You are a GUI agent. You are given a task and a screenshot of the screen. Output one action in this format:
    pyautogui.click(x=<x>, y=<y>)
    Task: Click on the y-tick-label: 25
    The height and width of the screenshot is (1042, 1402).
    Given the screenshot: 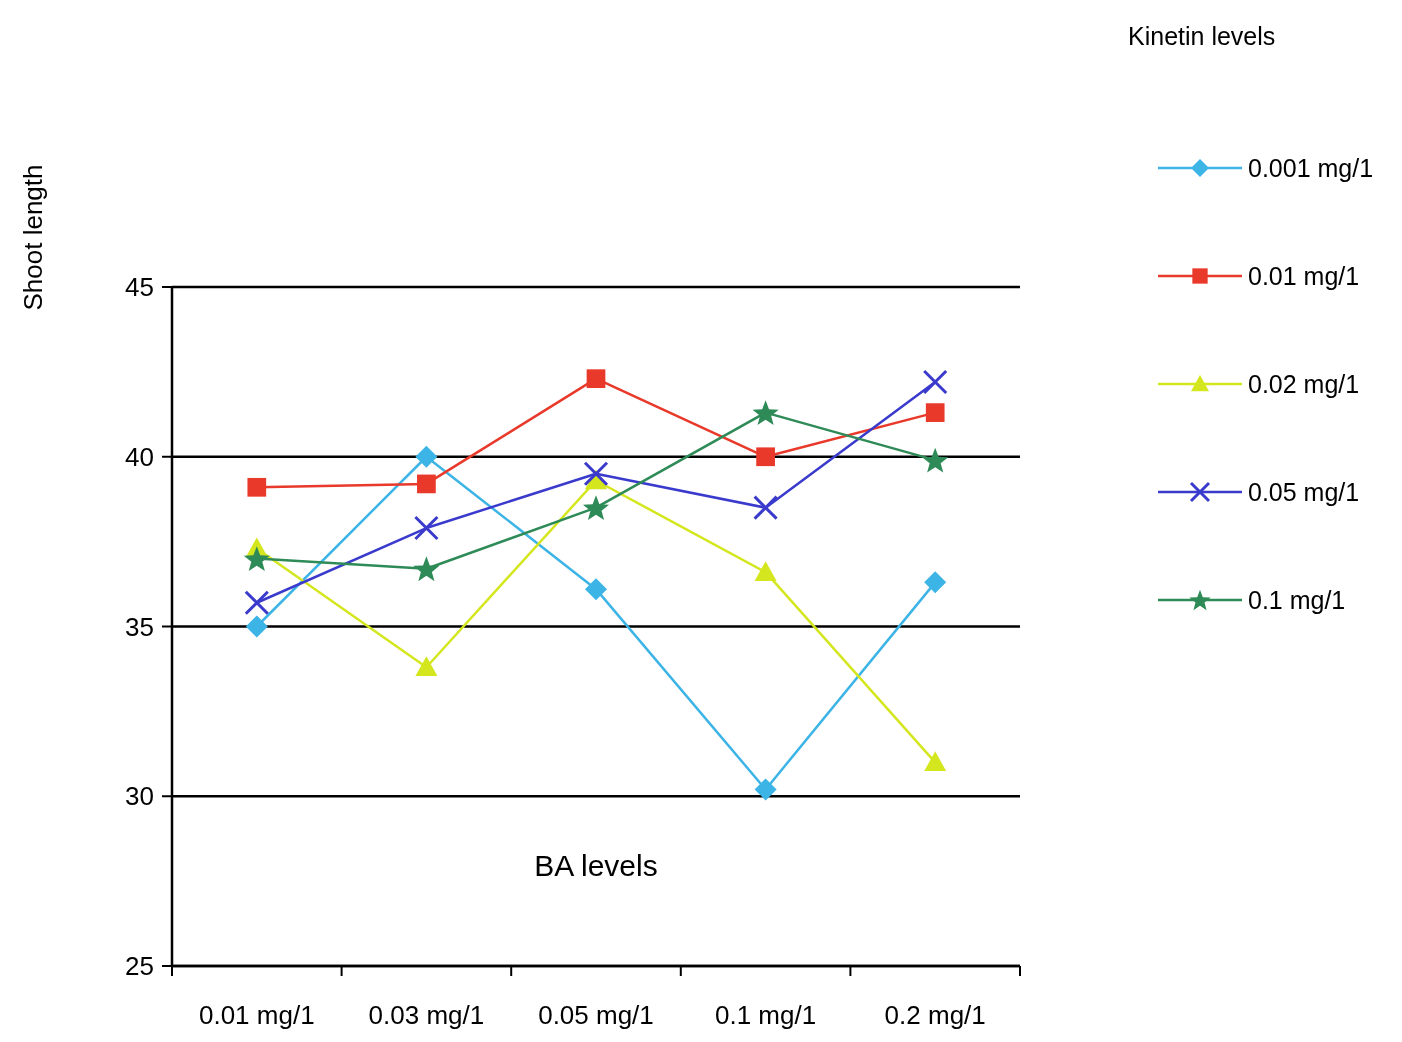 What is the action you would take?
    pyautogui.click(x=139, y=966)
    